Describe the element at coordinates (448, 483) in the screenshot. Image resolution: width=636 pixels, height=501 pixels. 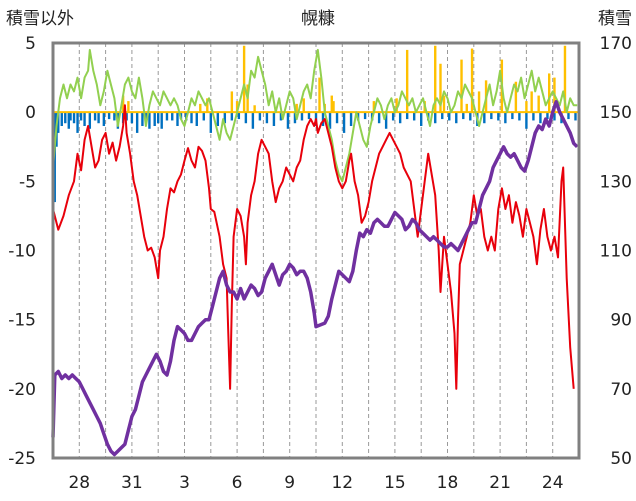
I see `x-tick-label-7: 18` at that location.